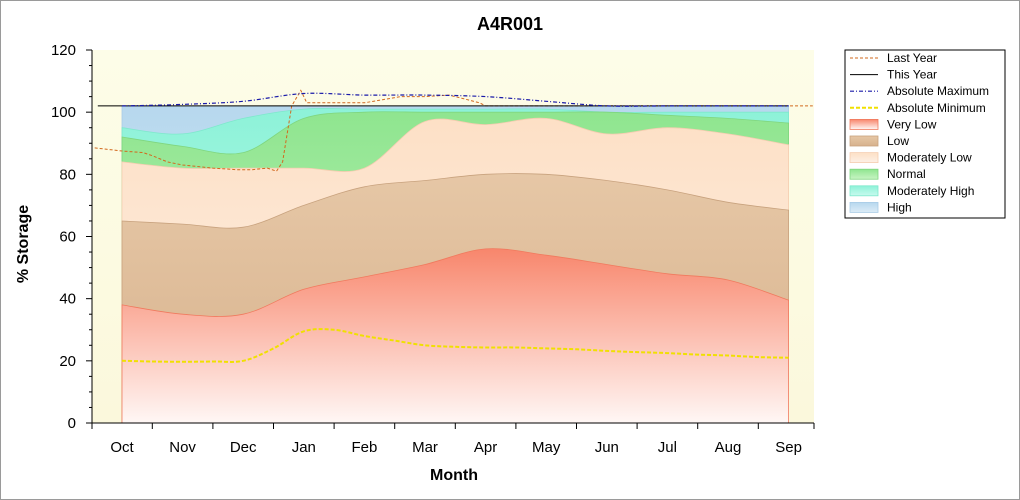  I want to click on y-tick-label: 100, so click(63, 112).